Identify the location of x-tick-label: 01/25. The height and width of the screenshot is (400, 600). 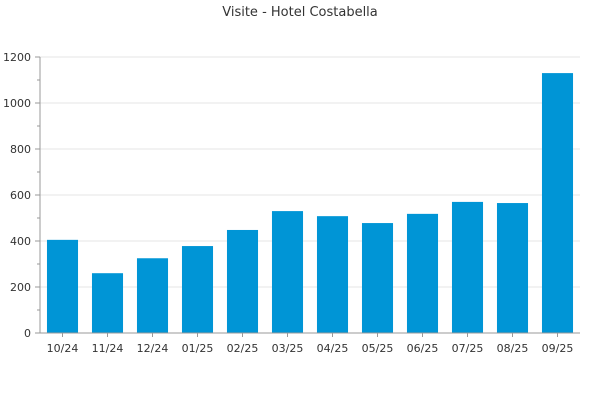
(198, 348).